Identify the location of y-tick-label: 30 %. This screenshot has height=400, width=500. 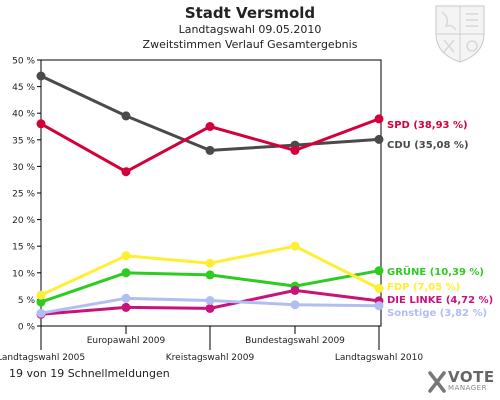
(23, 168).